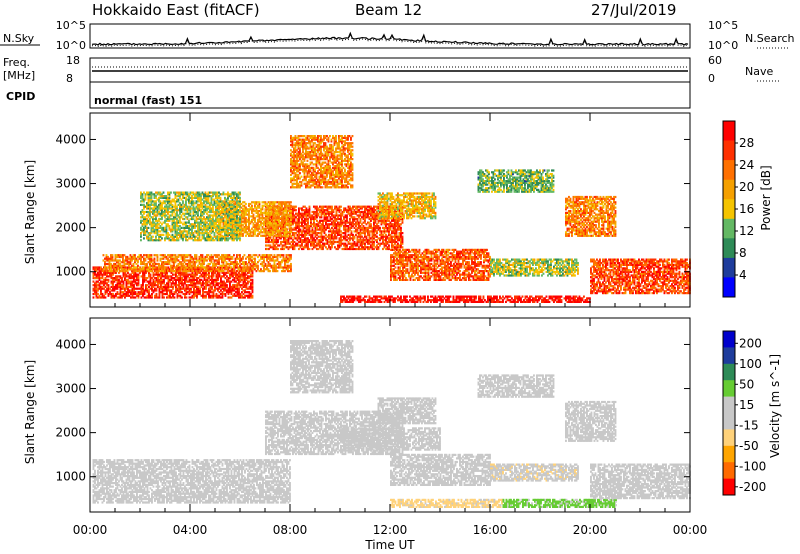 This screenshot has height=554, width=800. What do you see at coordinates (390, 95) in the screenshot?
I see `cpid-panel-frame` at bounding box center [390, 95].